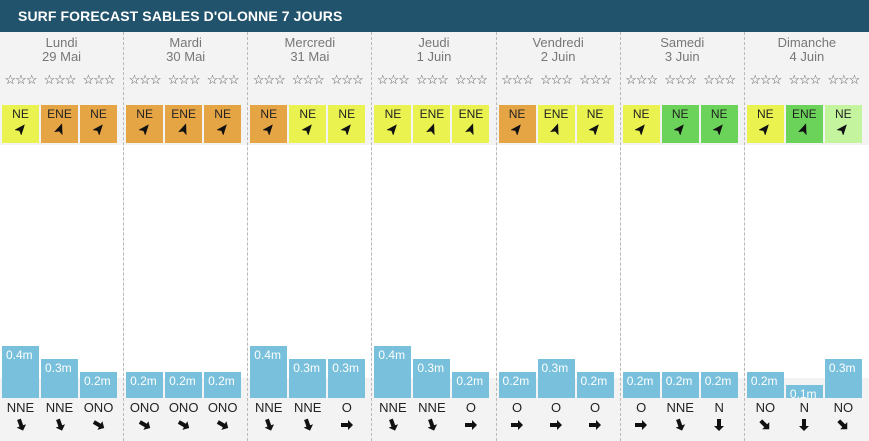 This screenshot has width=869, height=441. I want to click on wave-height-bar: 0.1m, so click(804, 393).